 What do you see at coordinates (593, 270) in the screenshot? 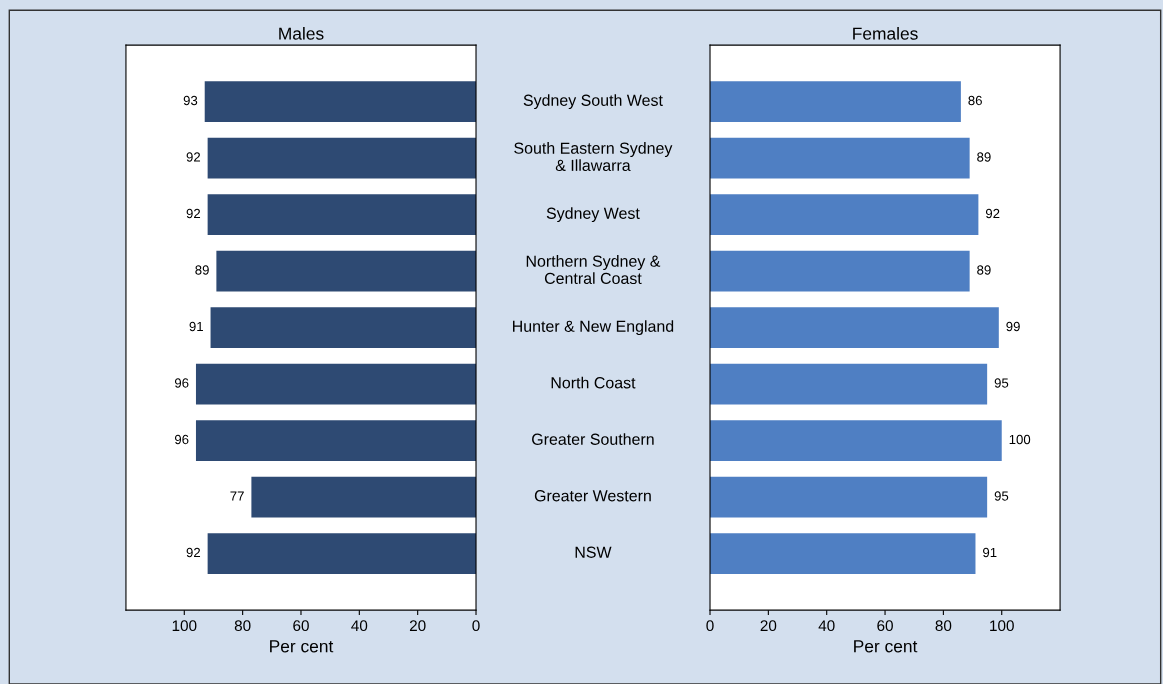
I see `y-tick-label: Northern Sydney & Central Coast` at bounding box center [593, 270].